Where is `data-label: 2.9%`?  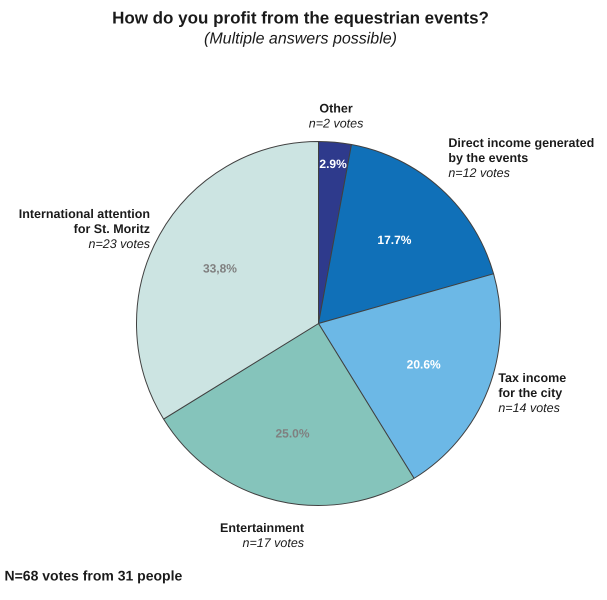 data-label: 2.9% is located at coordinates (333, 164).